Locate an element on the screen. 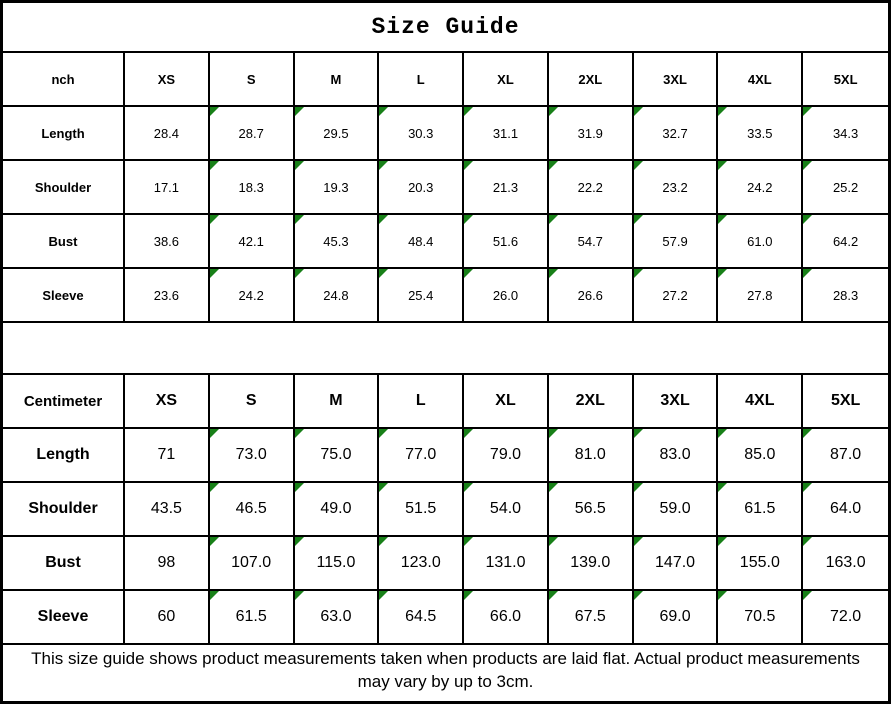  size-header-row: nch XS S M L XL 2XL 3XL 4XL 5XL is located at coordinates (445, 80).